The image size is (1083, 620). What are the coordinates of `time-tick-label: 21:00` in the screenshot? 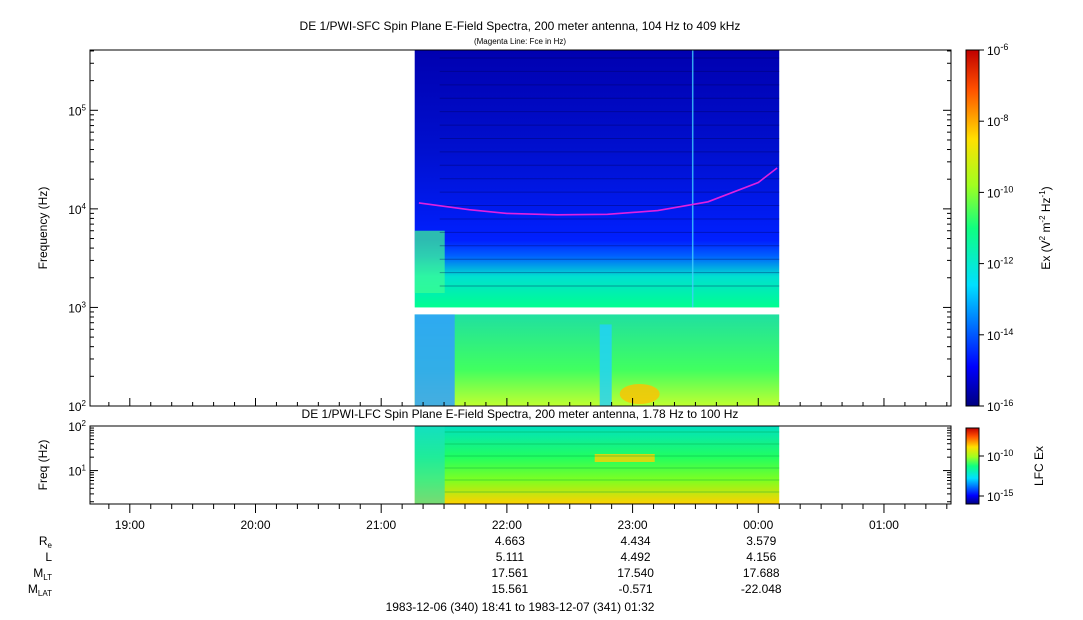 It's located at (381, 525).